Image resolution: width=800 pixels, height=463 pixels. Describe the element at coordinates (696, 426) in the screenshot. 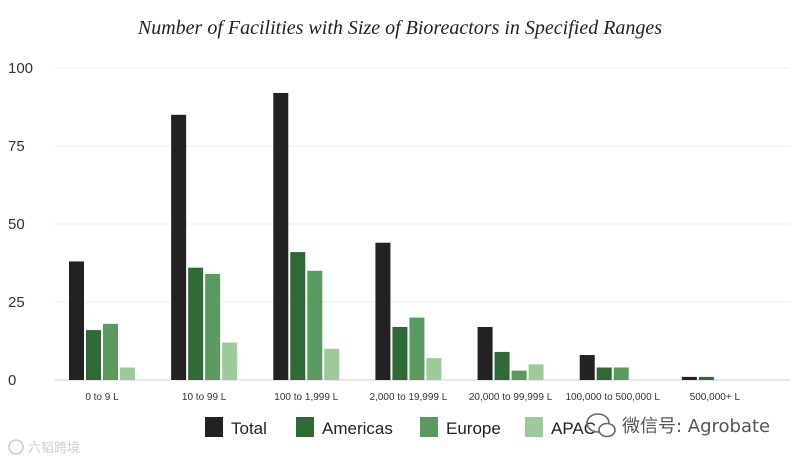

I see `watermark-right-text: 微信号: Agrobate` at that location.